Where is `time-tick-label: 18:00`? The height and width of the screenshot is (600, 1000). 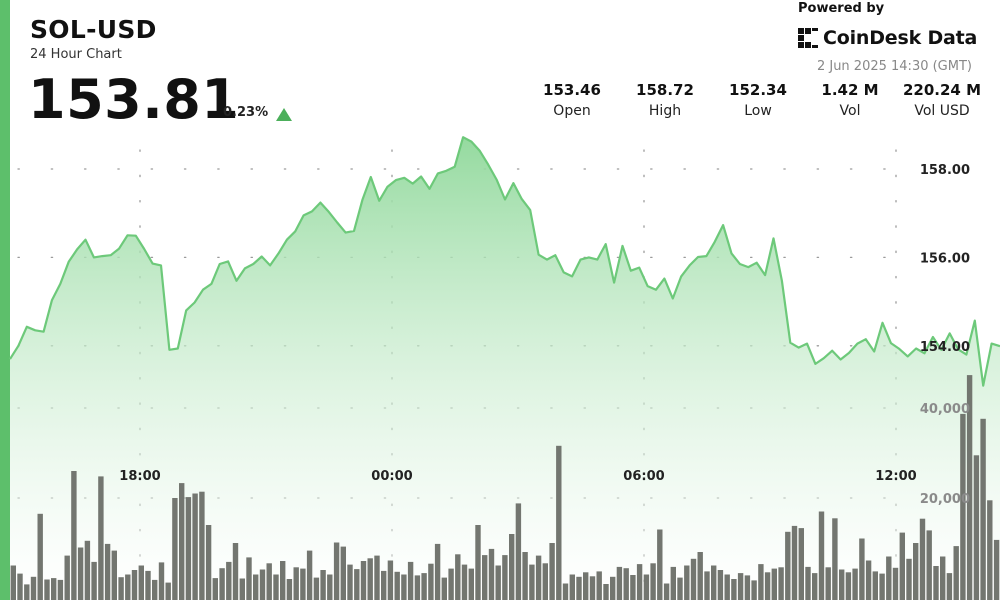
time-tick-label: 18:00 is located at coordinates (139, 476).